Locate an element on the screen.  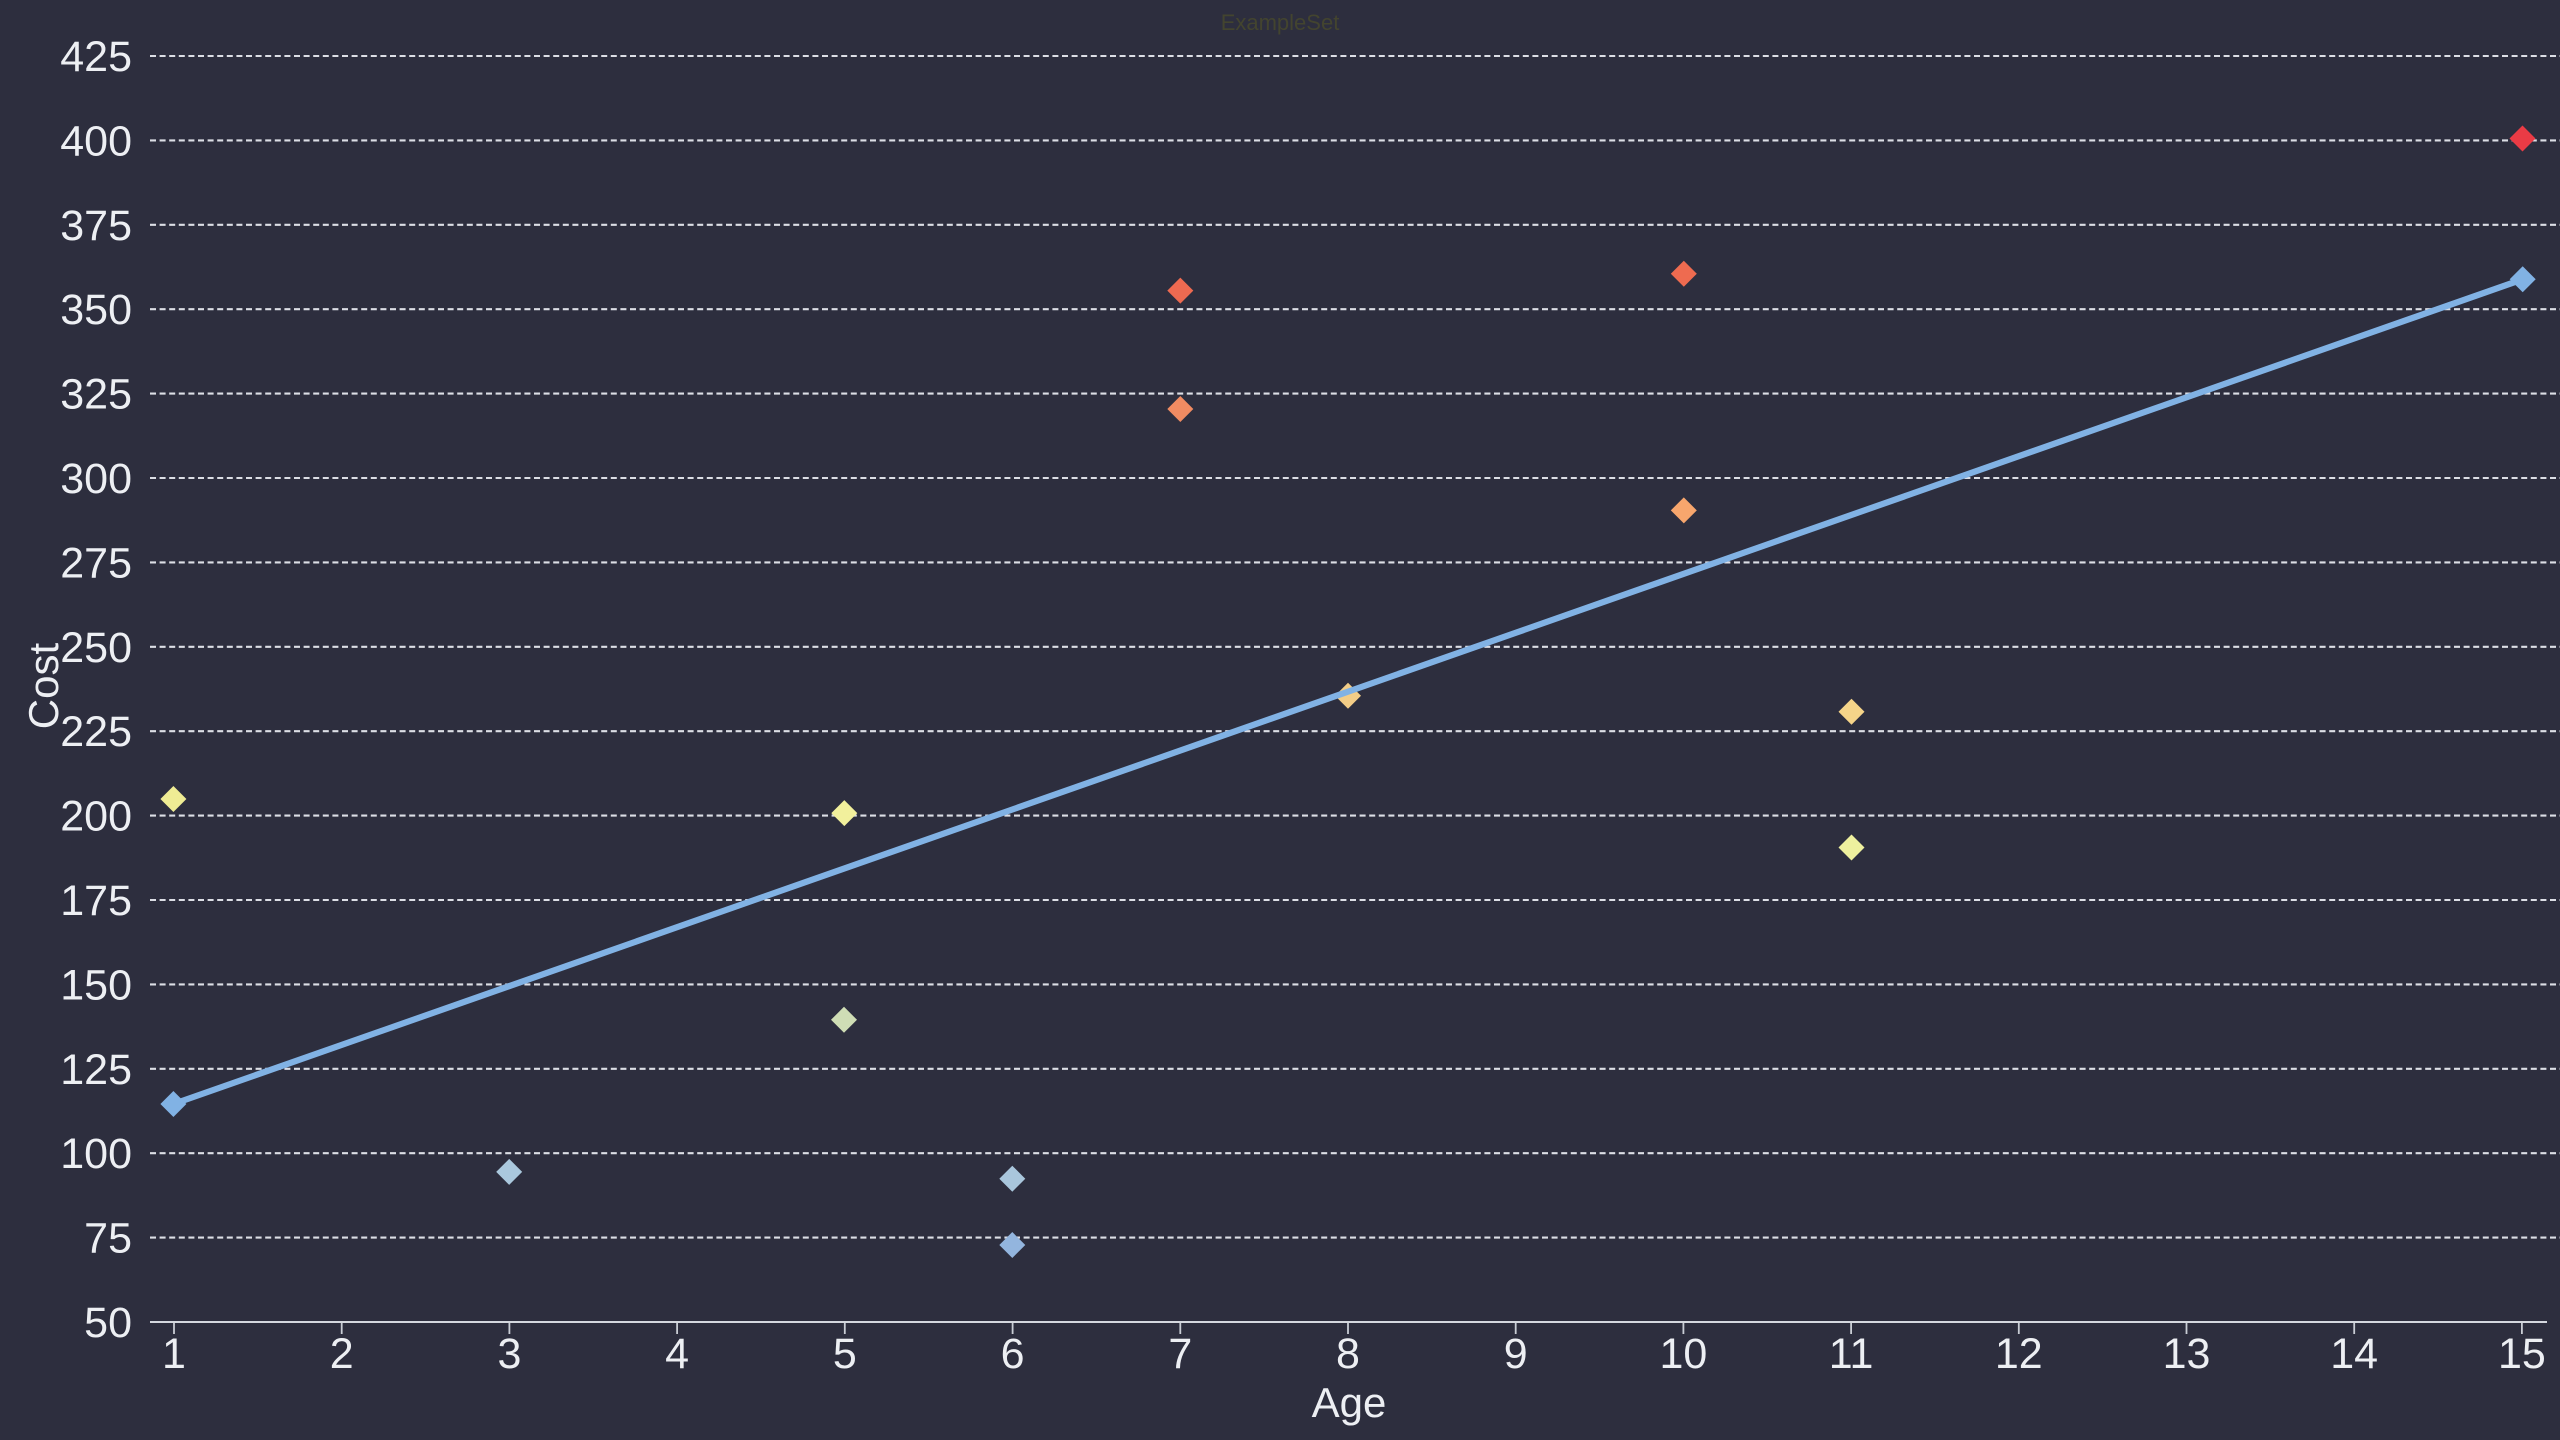
svg-text: 15 is located at coordinates (2522, 1354).